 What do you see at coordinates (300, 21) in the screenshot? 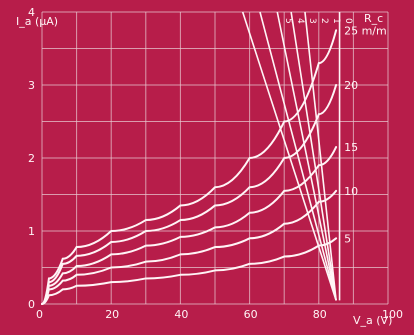
I see `load-line-label-4: 4` at bounding box center [300, 21].